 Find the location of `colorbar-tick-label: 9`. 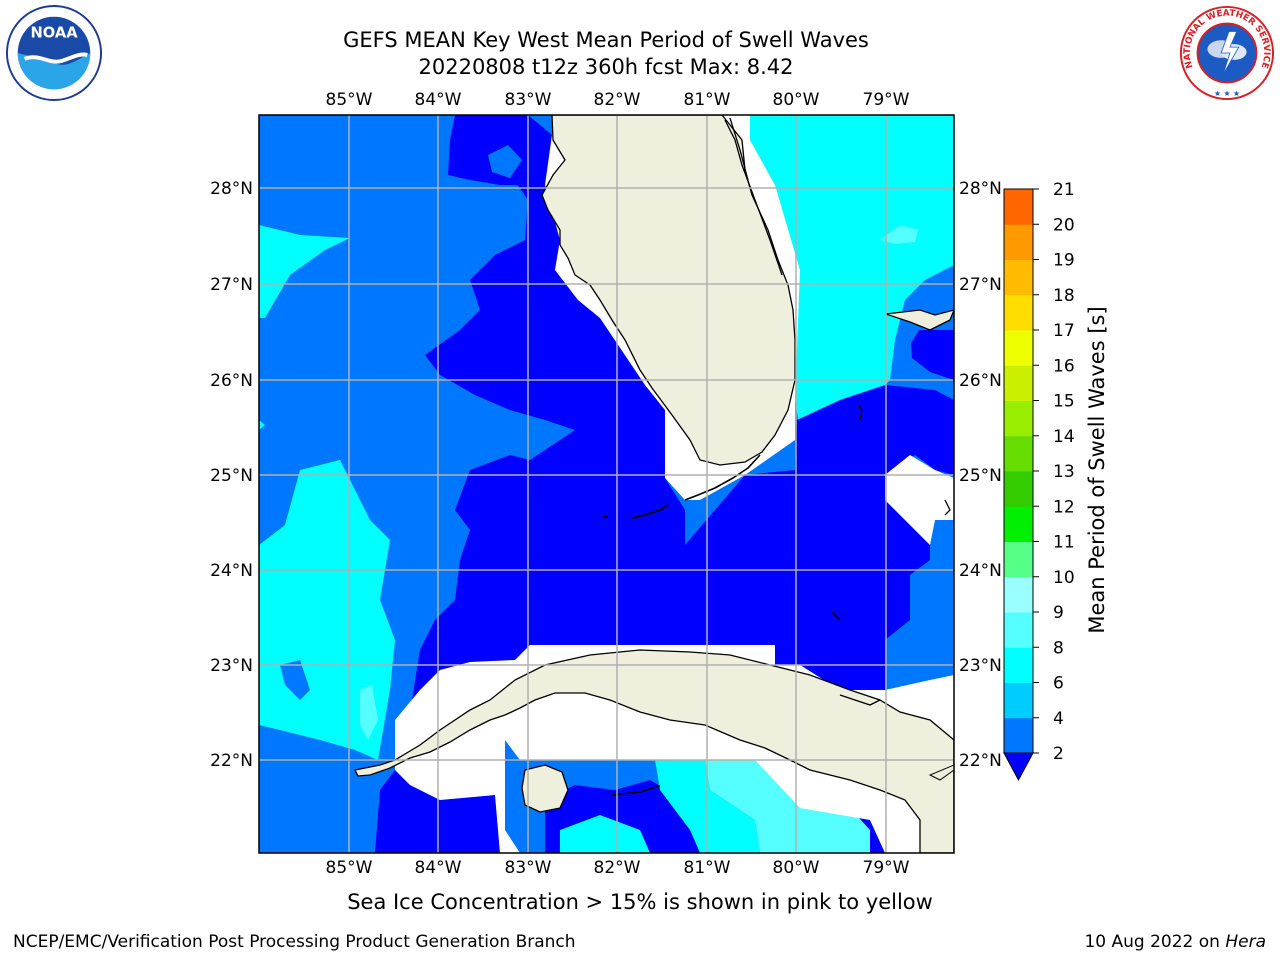

colorbar-tick-label: 9 is located at coordinates (1058, 613).